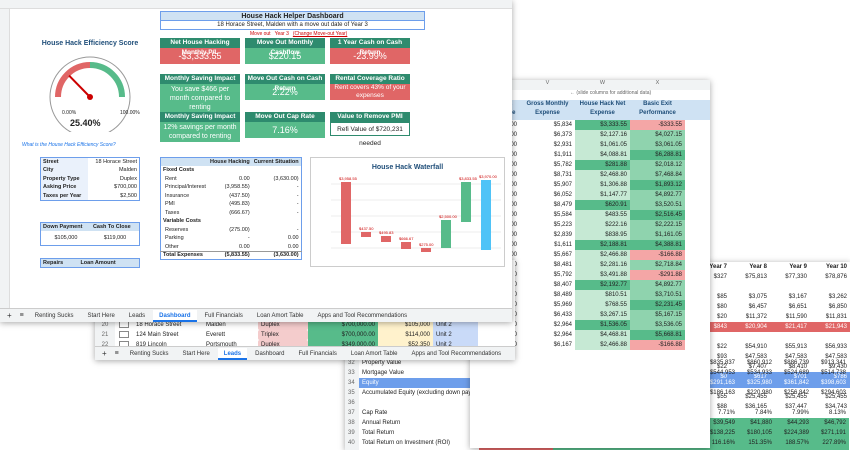 The height and width of the screenshot is (450, 850). Describe the element at coordinates (833, 363) in the screenshot. I see `financial-cell: $913,341` at that location.